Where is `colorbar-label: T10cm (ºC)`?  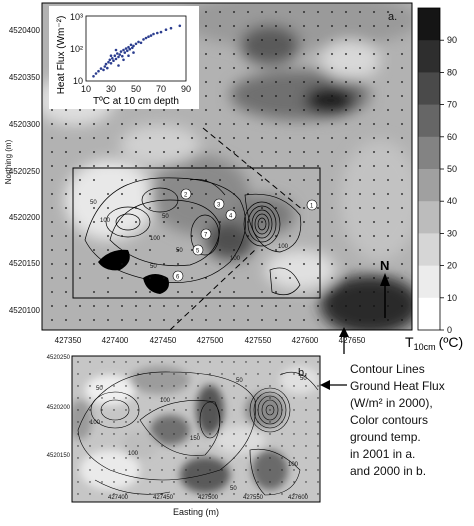 colorbar-label: T10cm (ºC) is located at coordinates (434, 343).